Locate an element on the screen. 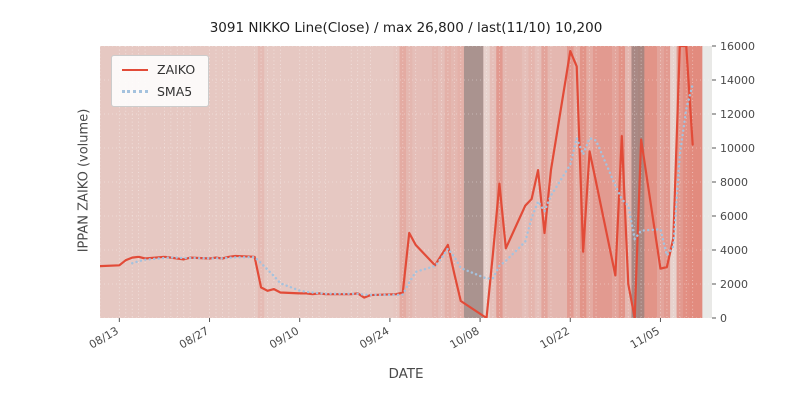  x-axis-label: DATE is located at coordinates (406, 374).